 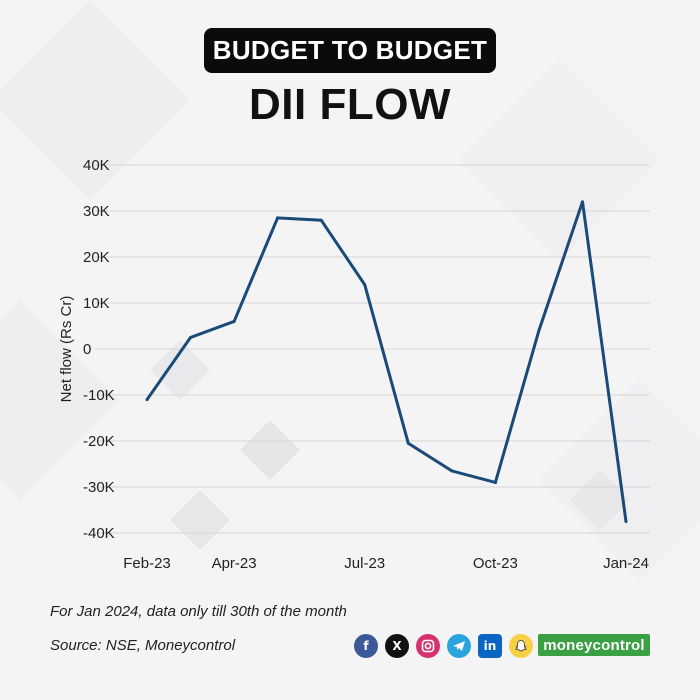 I want to click on header-tag-text: BUDGET TO BUDGET, so click(x=350, y=50).